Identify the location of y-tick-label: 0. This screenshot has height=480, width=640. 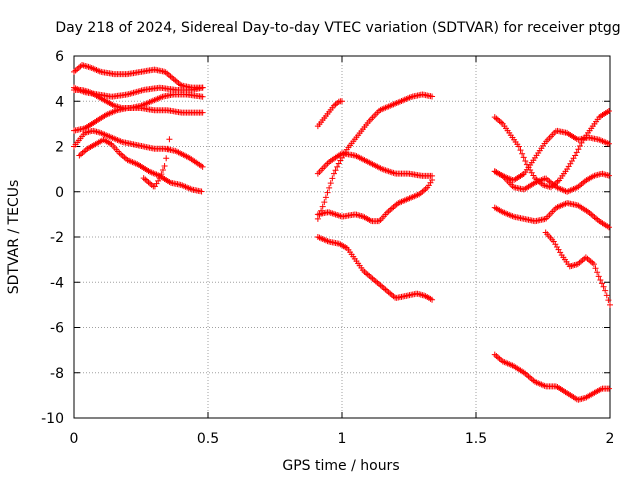
(59, 193).